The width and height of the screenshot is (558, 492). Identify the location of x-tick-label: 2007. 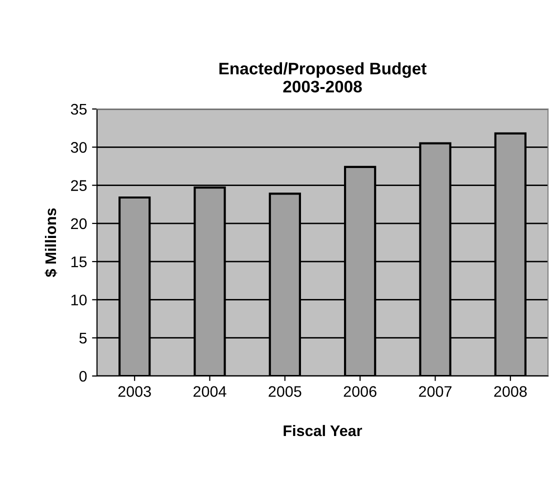
(435, 391).